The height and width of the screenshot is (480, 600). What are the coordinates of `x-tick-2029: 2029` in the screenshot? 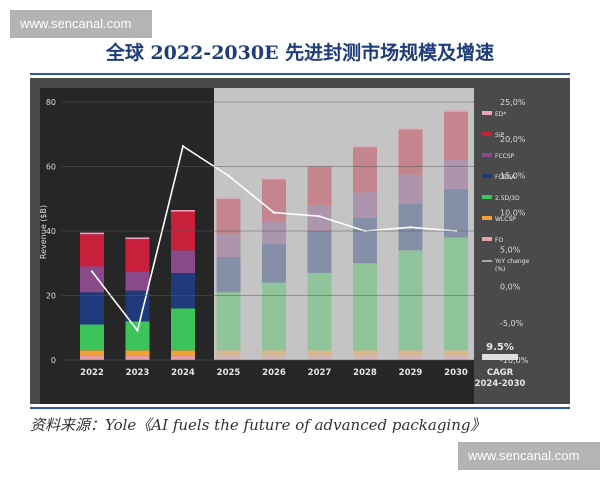 It's located at (411, 373).